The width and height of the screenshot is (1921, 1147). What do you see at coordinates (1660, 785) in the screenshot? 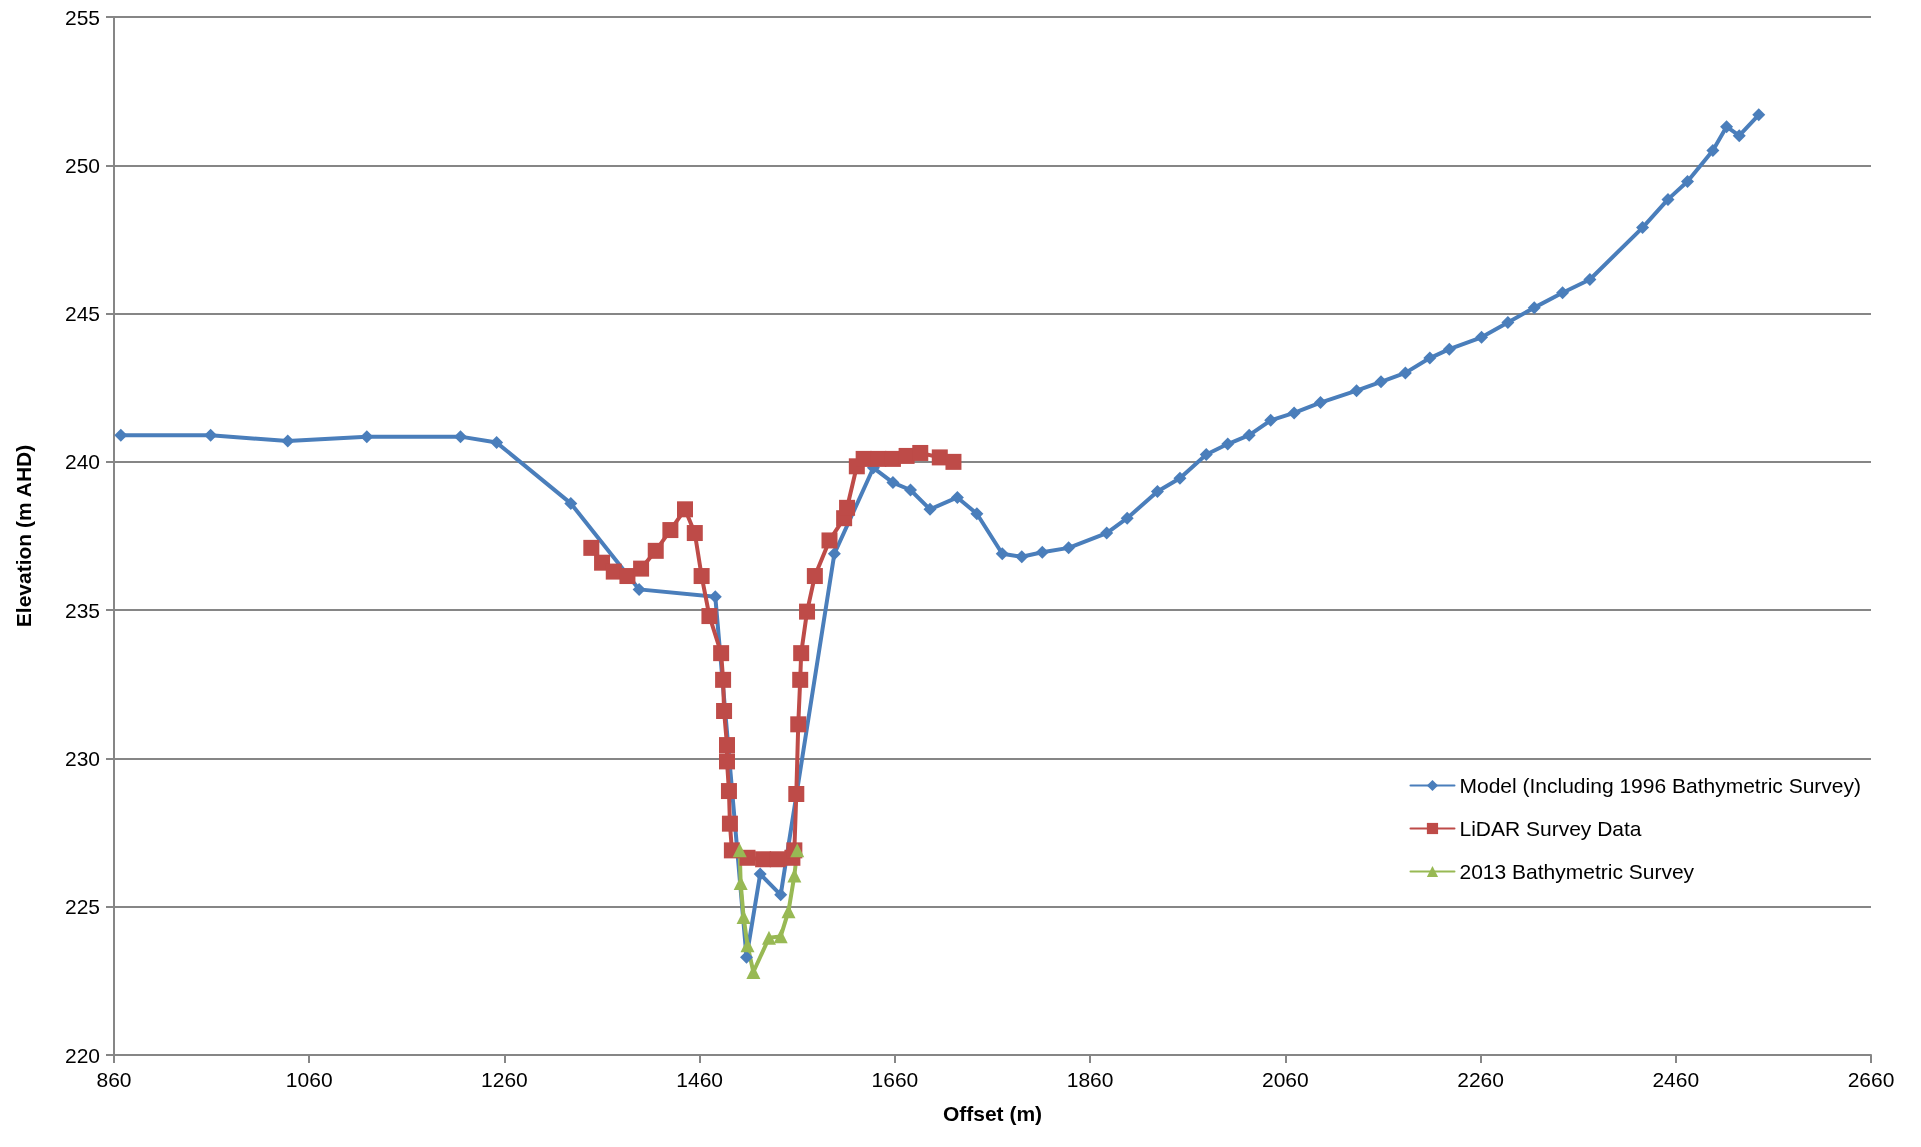
I see `legend-label: Model (Including 1996 Bathymetric Survey)` at bounding box center [1660, 785].